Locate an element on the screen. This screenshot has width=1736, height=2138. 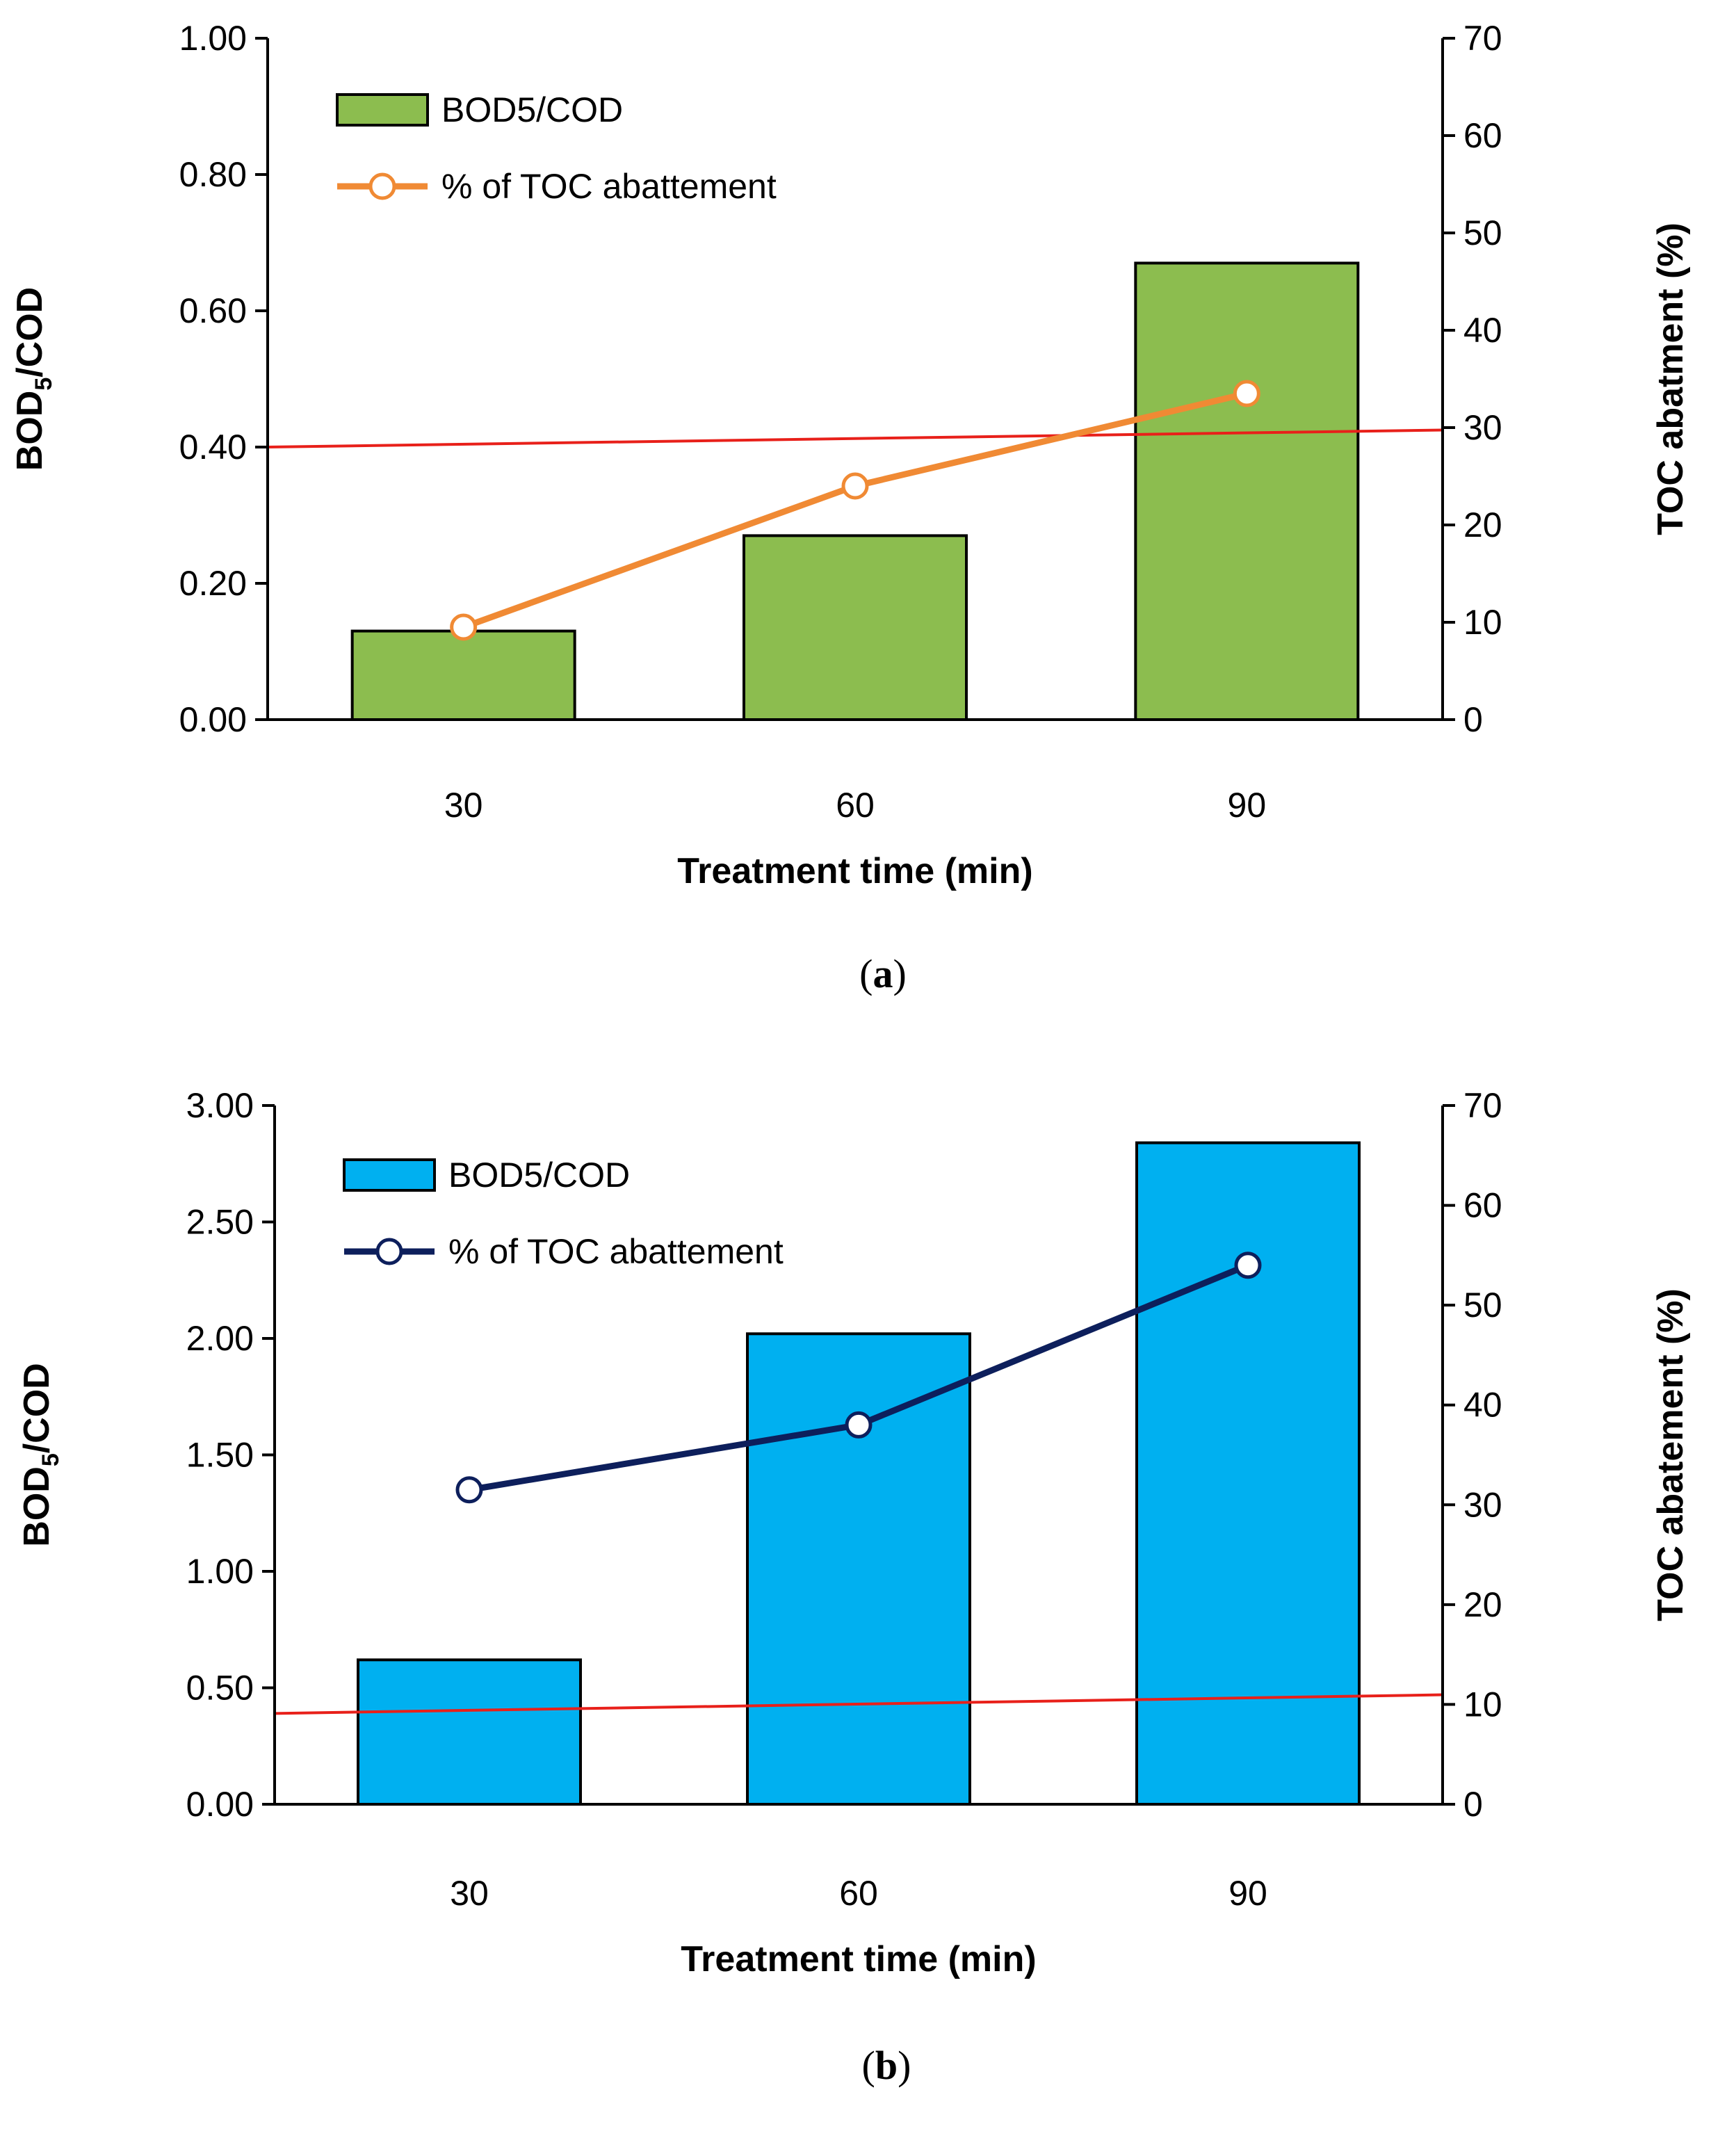
panel-label-letter: a is located at coordinates (883, 973).